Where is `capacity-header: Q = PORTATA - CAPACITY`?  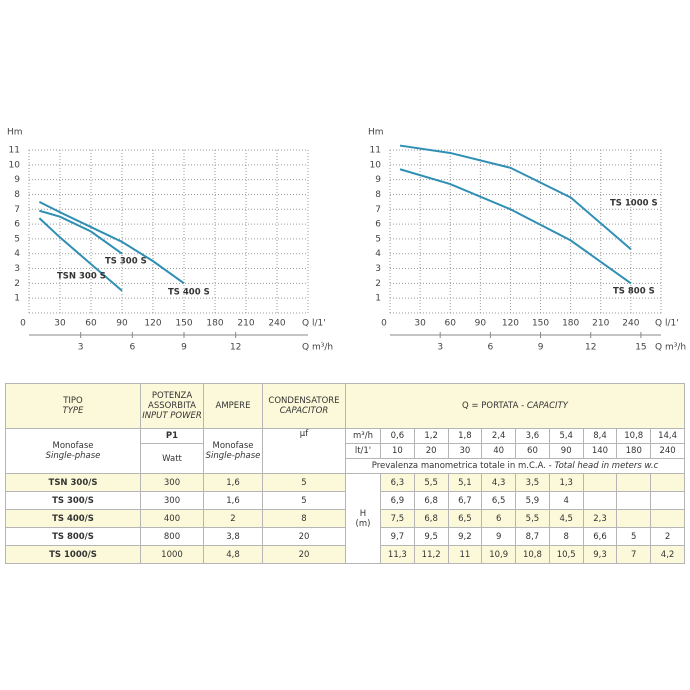 capacity-header: Q = PORTATA - CAPACITY is located at coordinates (515, 406).